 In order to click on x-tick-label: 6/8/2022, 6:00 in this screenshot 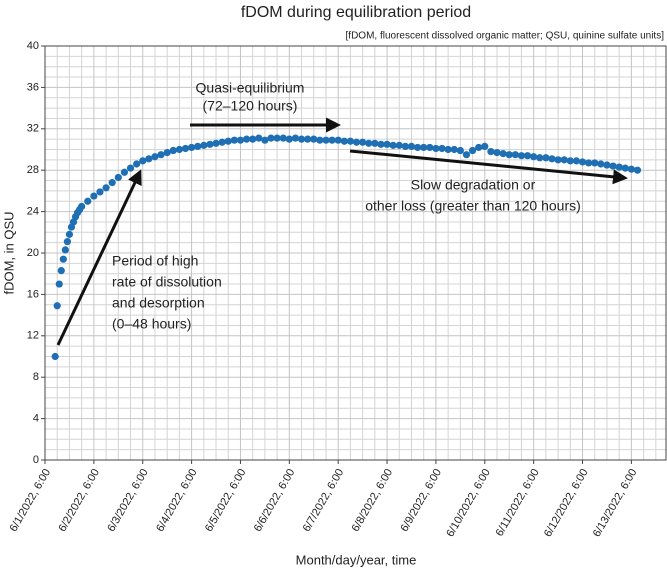, I will do `click(373, 500)`.